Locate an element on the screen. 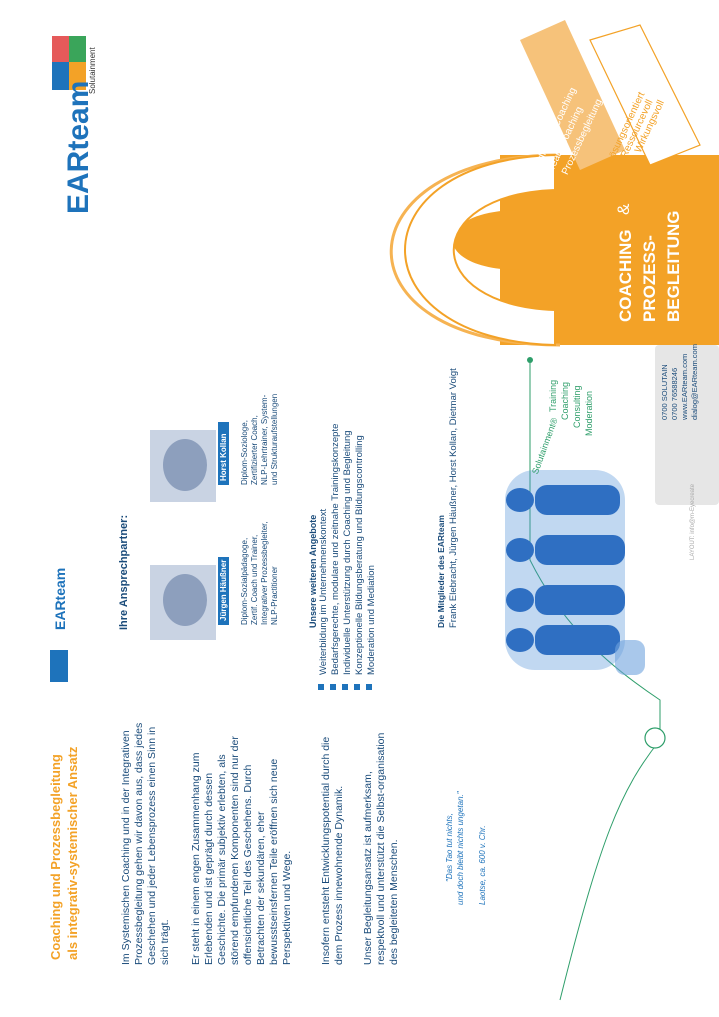 The width and height of the screenshot is (719, 1017). big-c-inner is located at coordinates (486, 240).